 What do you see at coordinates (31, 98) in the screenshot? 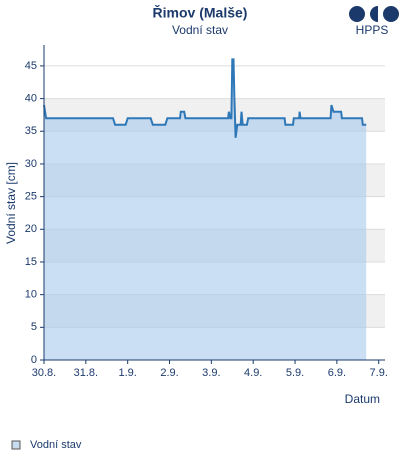
I see `y-tick-label: 40` at bounding box center [31, 98].